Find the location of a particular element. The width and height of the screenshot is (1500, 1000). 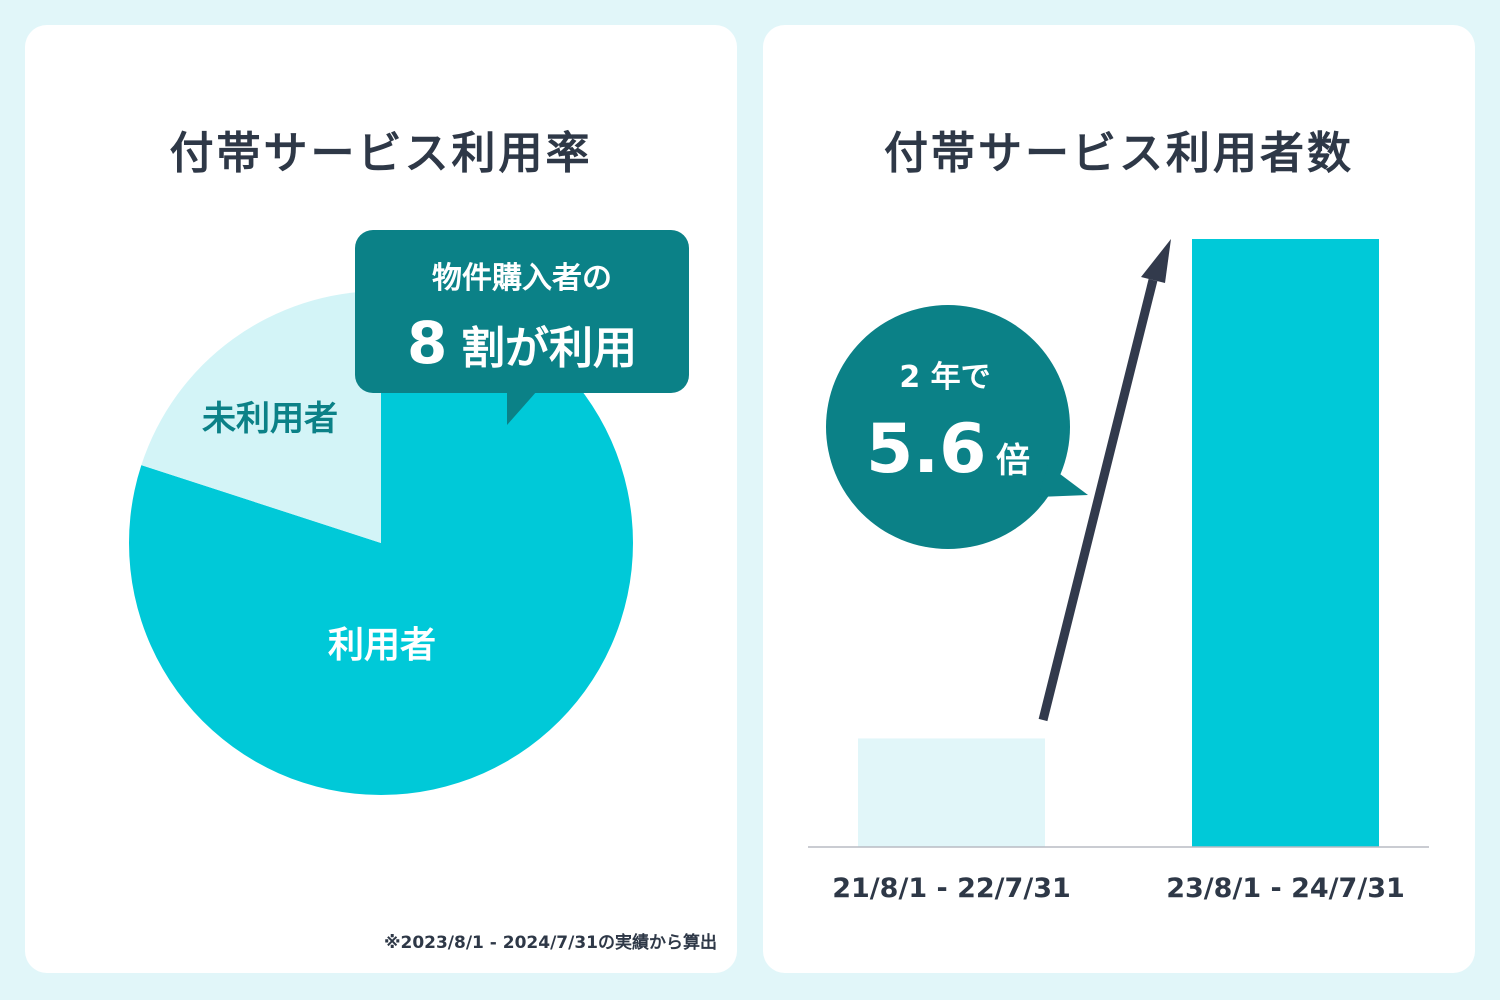

badge-big-number: 5.6 is located at coordinates (926, 449).